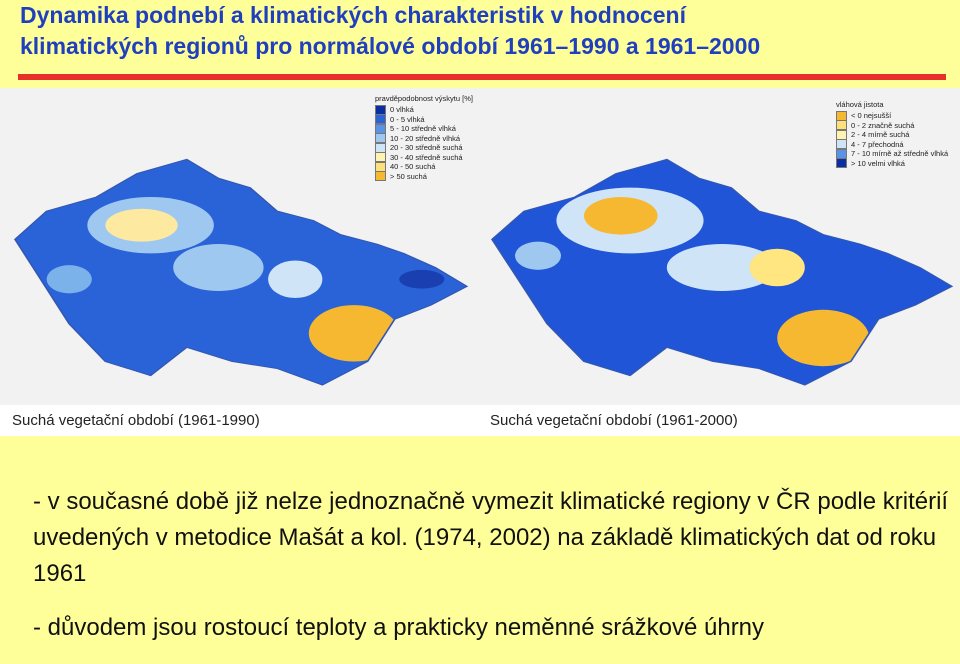 The image size is (960, 664). I want to click on legend-label: 20 - 30 středně suchá, so click(426, 148).